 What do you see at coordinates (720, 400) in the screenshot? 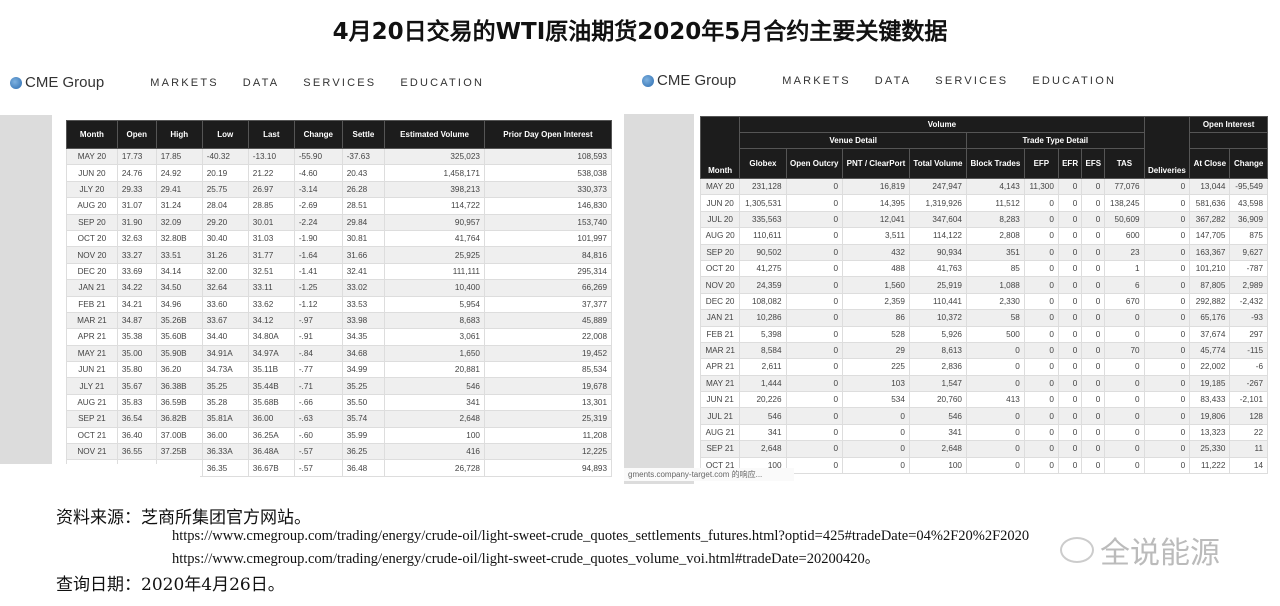
I see `month-cell: JUN 21` at bounding box center [720, 400].